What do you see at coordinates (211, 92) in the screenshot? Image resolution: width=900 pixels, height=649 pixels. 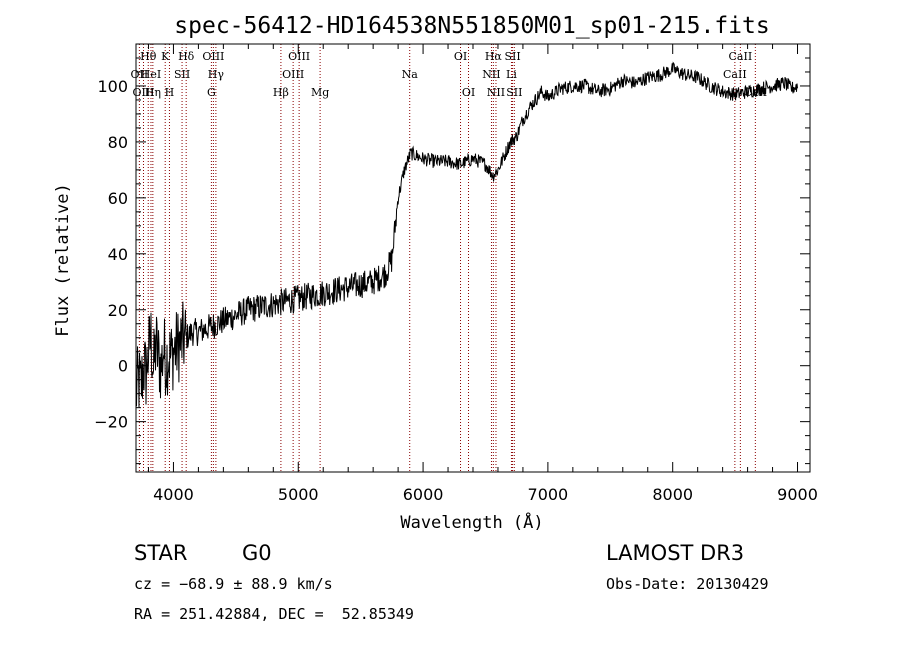 I see `spectral-line-label: G` at bounding box center [211, 92].